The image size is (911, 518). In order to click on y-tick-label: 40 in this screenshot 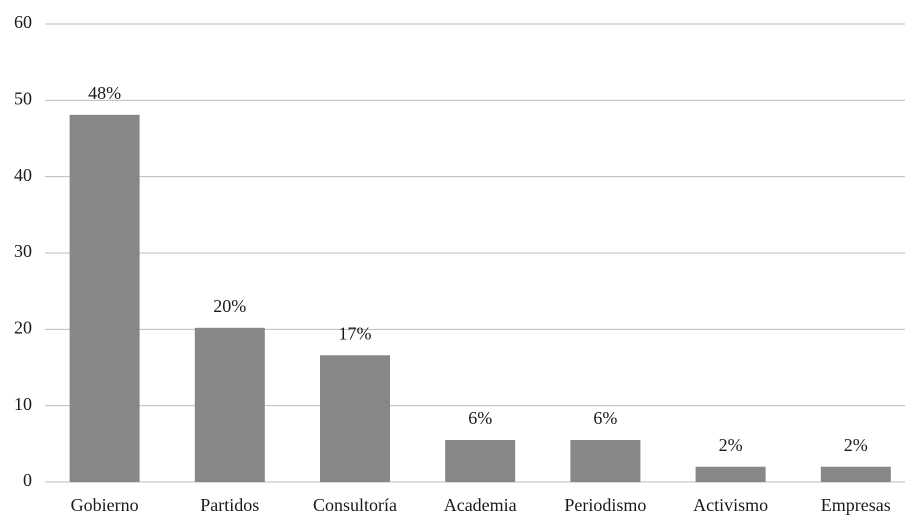, I will do `click(23, 175)`.